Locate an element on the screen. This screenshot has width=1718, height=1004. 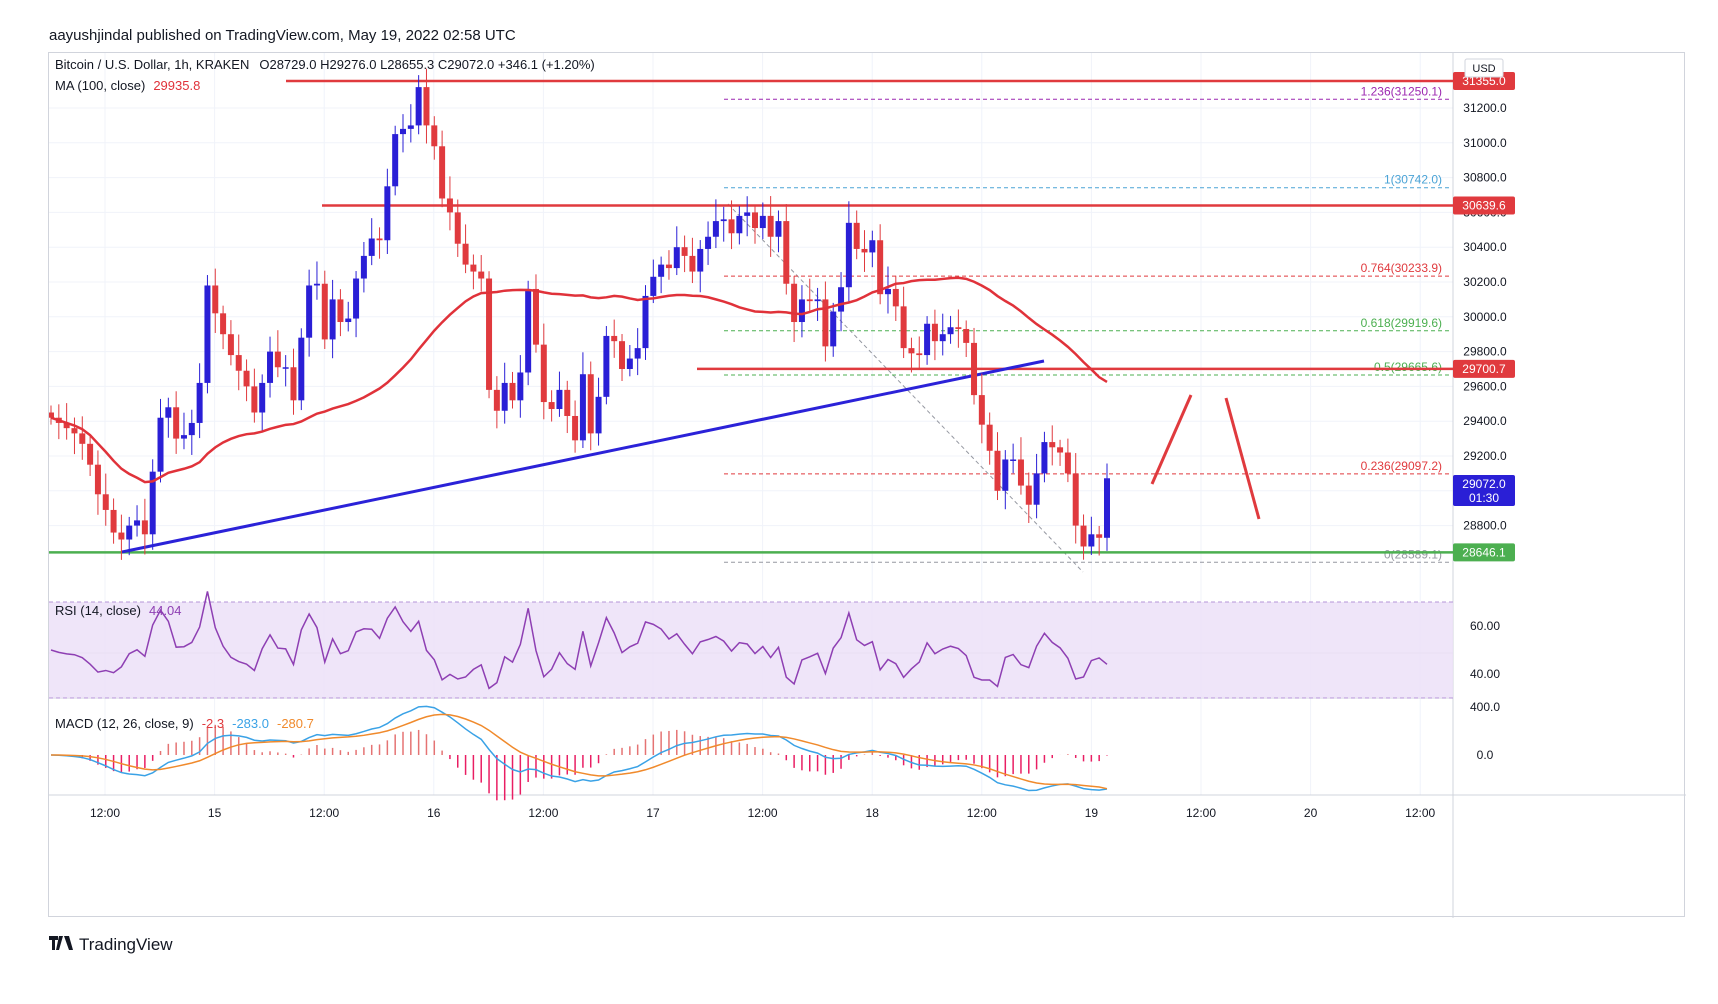
tradingview-logo: TradingView is located at coordinates (111, 944).